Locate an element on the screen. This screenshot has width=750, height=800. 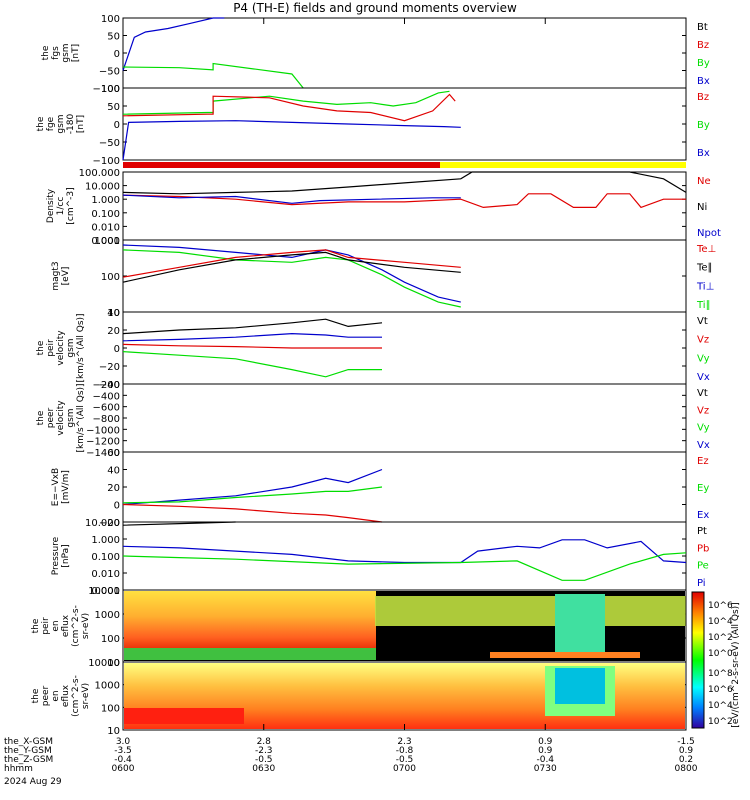
fgs-frame is located at coordinates (404, 53).